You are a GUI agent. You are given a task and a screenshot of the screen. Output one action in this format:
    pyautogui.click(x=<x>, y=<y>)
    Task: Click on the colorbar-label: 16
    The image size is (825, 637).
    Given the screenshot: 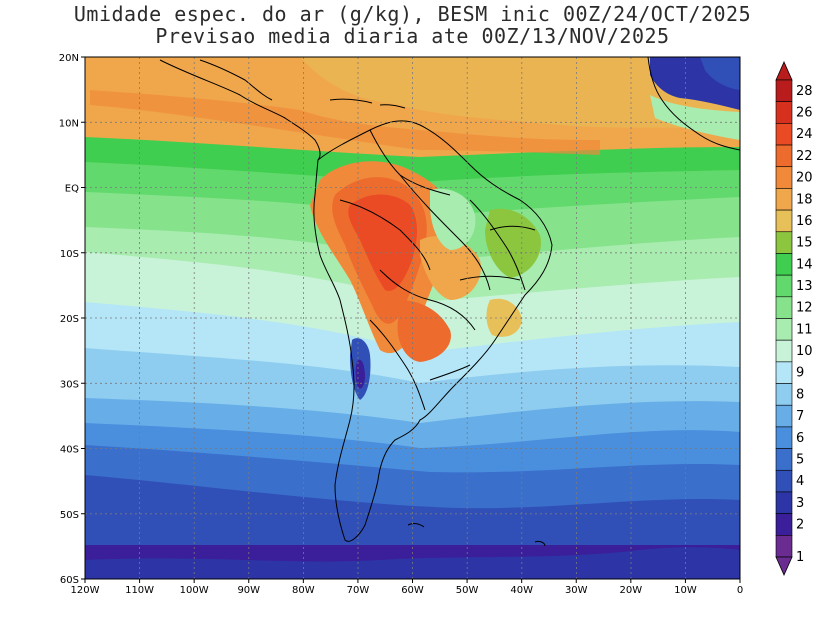 What is the action you would take?
    pyautogui.click(x=804, y=221)
    